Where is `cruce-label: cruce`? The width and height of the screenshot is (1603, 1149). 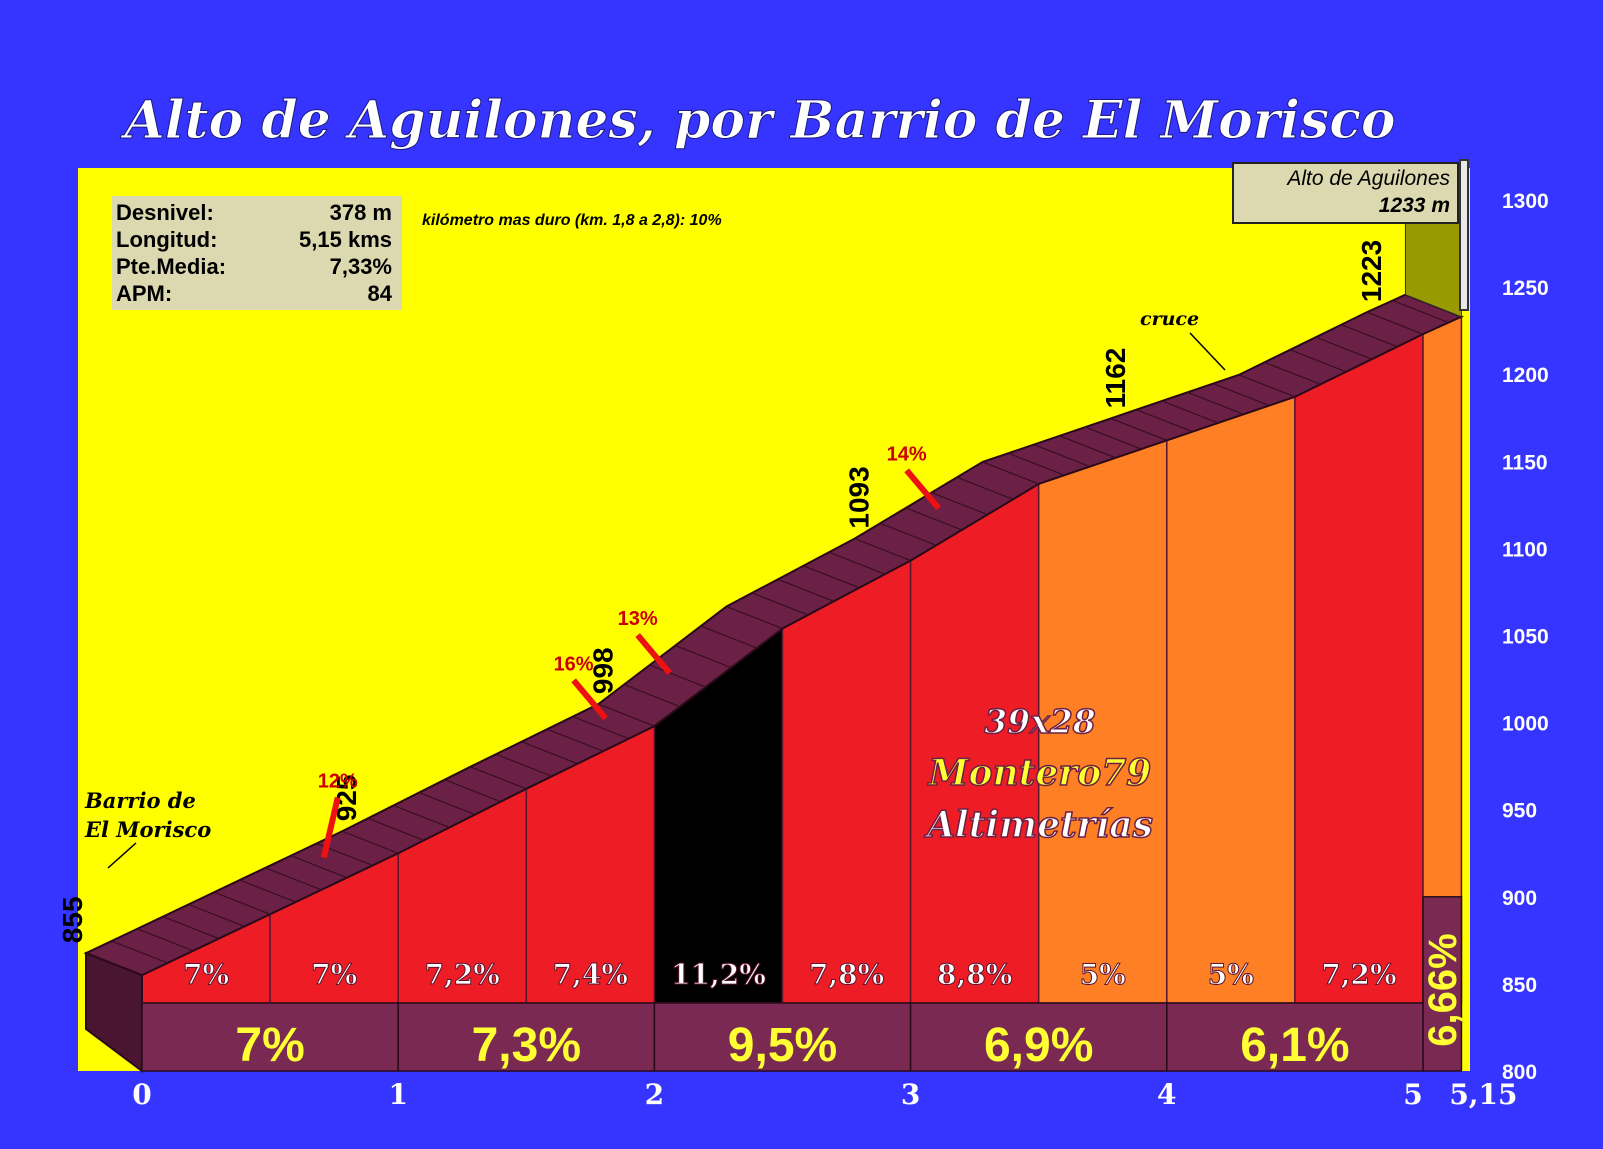 cruce-label: cruce is located at coordinates (1169, 319).